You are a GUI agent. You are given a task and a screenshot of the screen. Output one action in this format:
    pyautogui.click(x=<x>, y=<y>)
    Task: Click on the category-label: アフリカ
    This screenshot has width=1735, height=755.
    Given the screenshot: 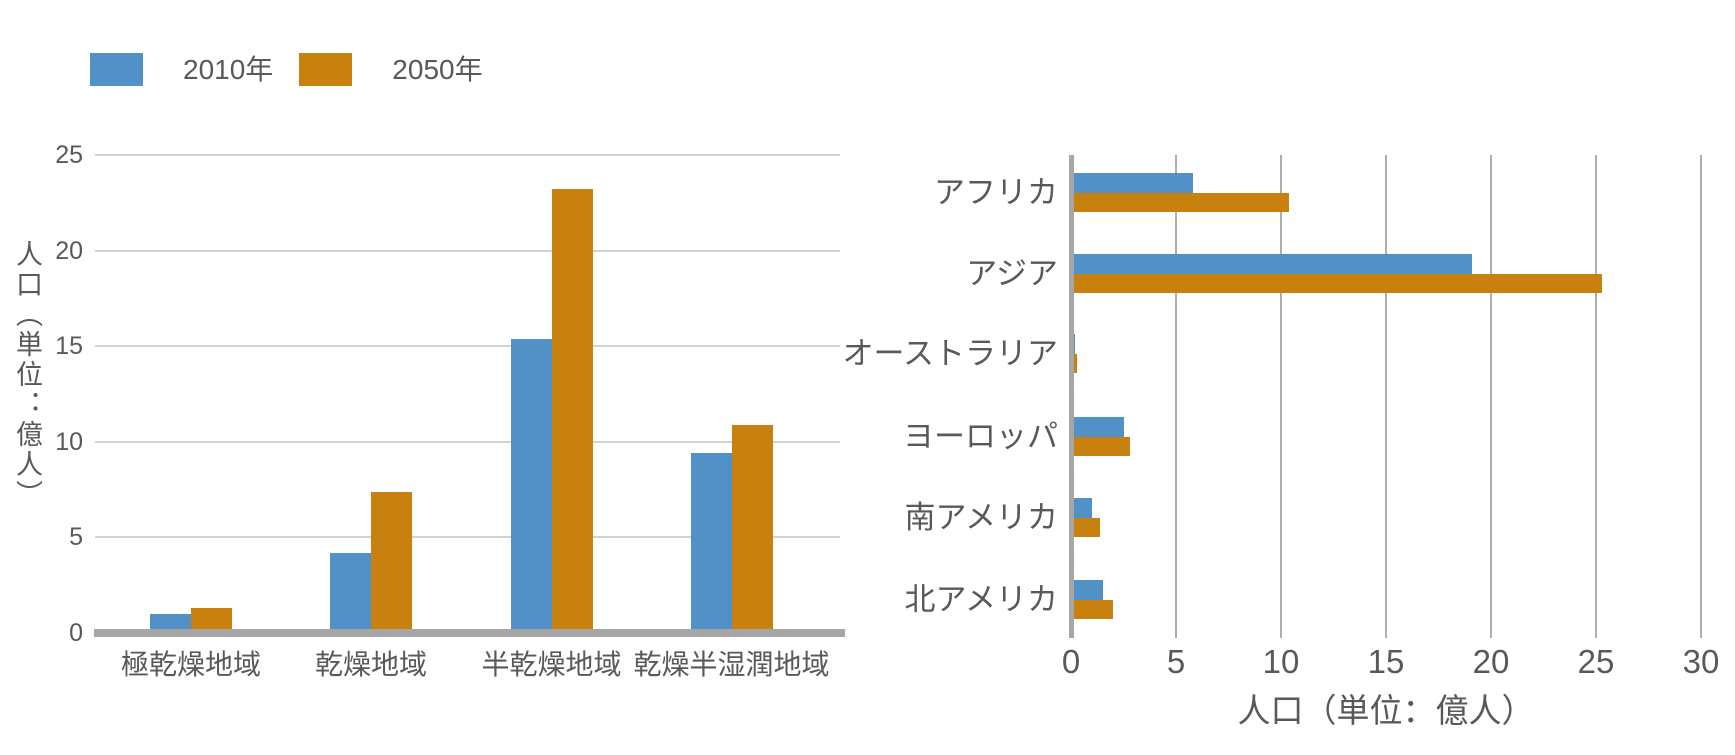 What is the action you would take?
    pyautogui.click(x=996, y=192)
    